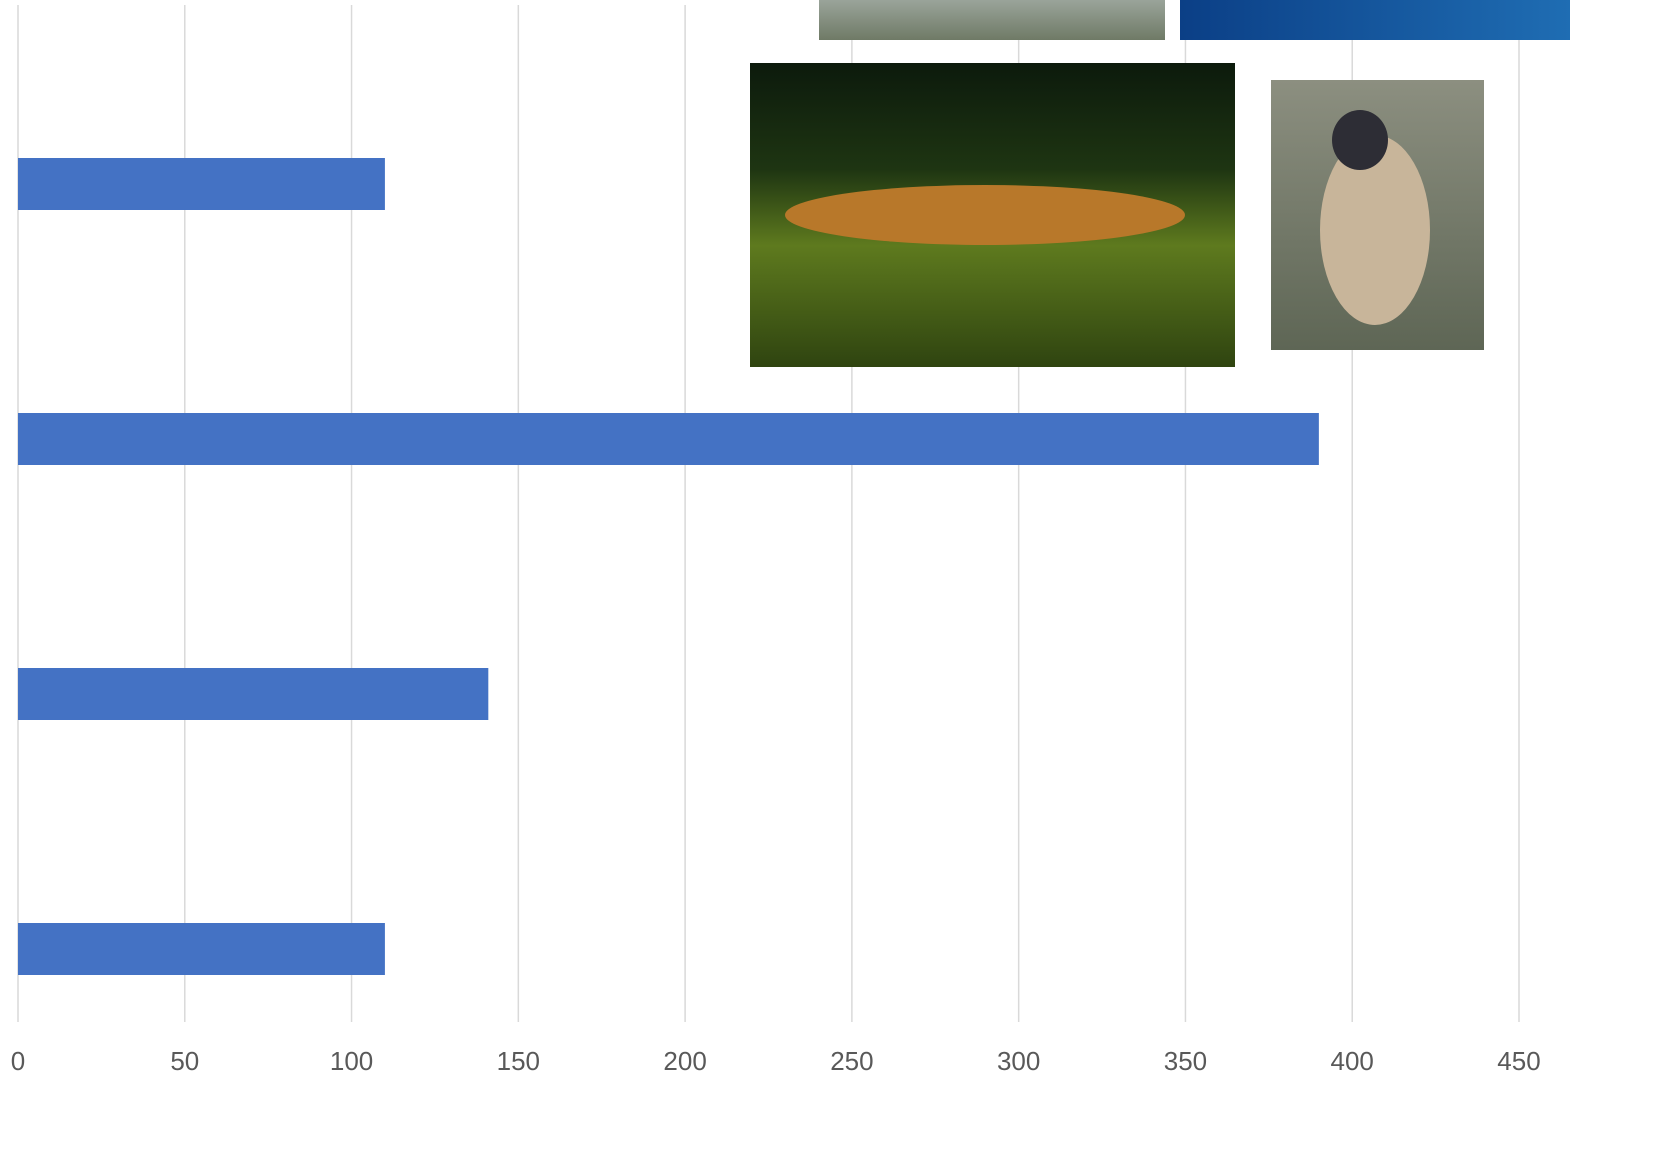 This screenshot has width=1666, height=1153. Describe the element at coordinates (985, 215) in the screenshot. I see `cheetah-shape` at that location.